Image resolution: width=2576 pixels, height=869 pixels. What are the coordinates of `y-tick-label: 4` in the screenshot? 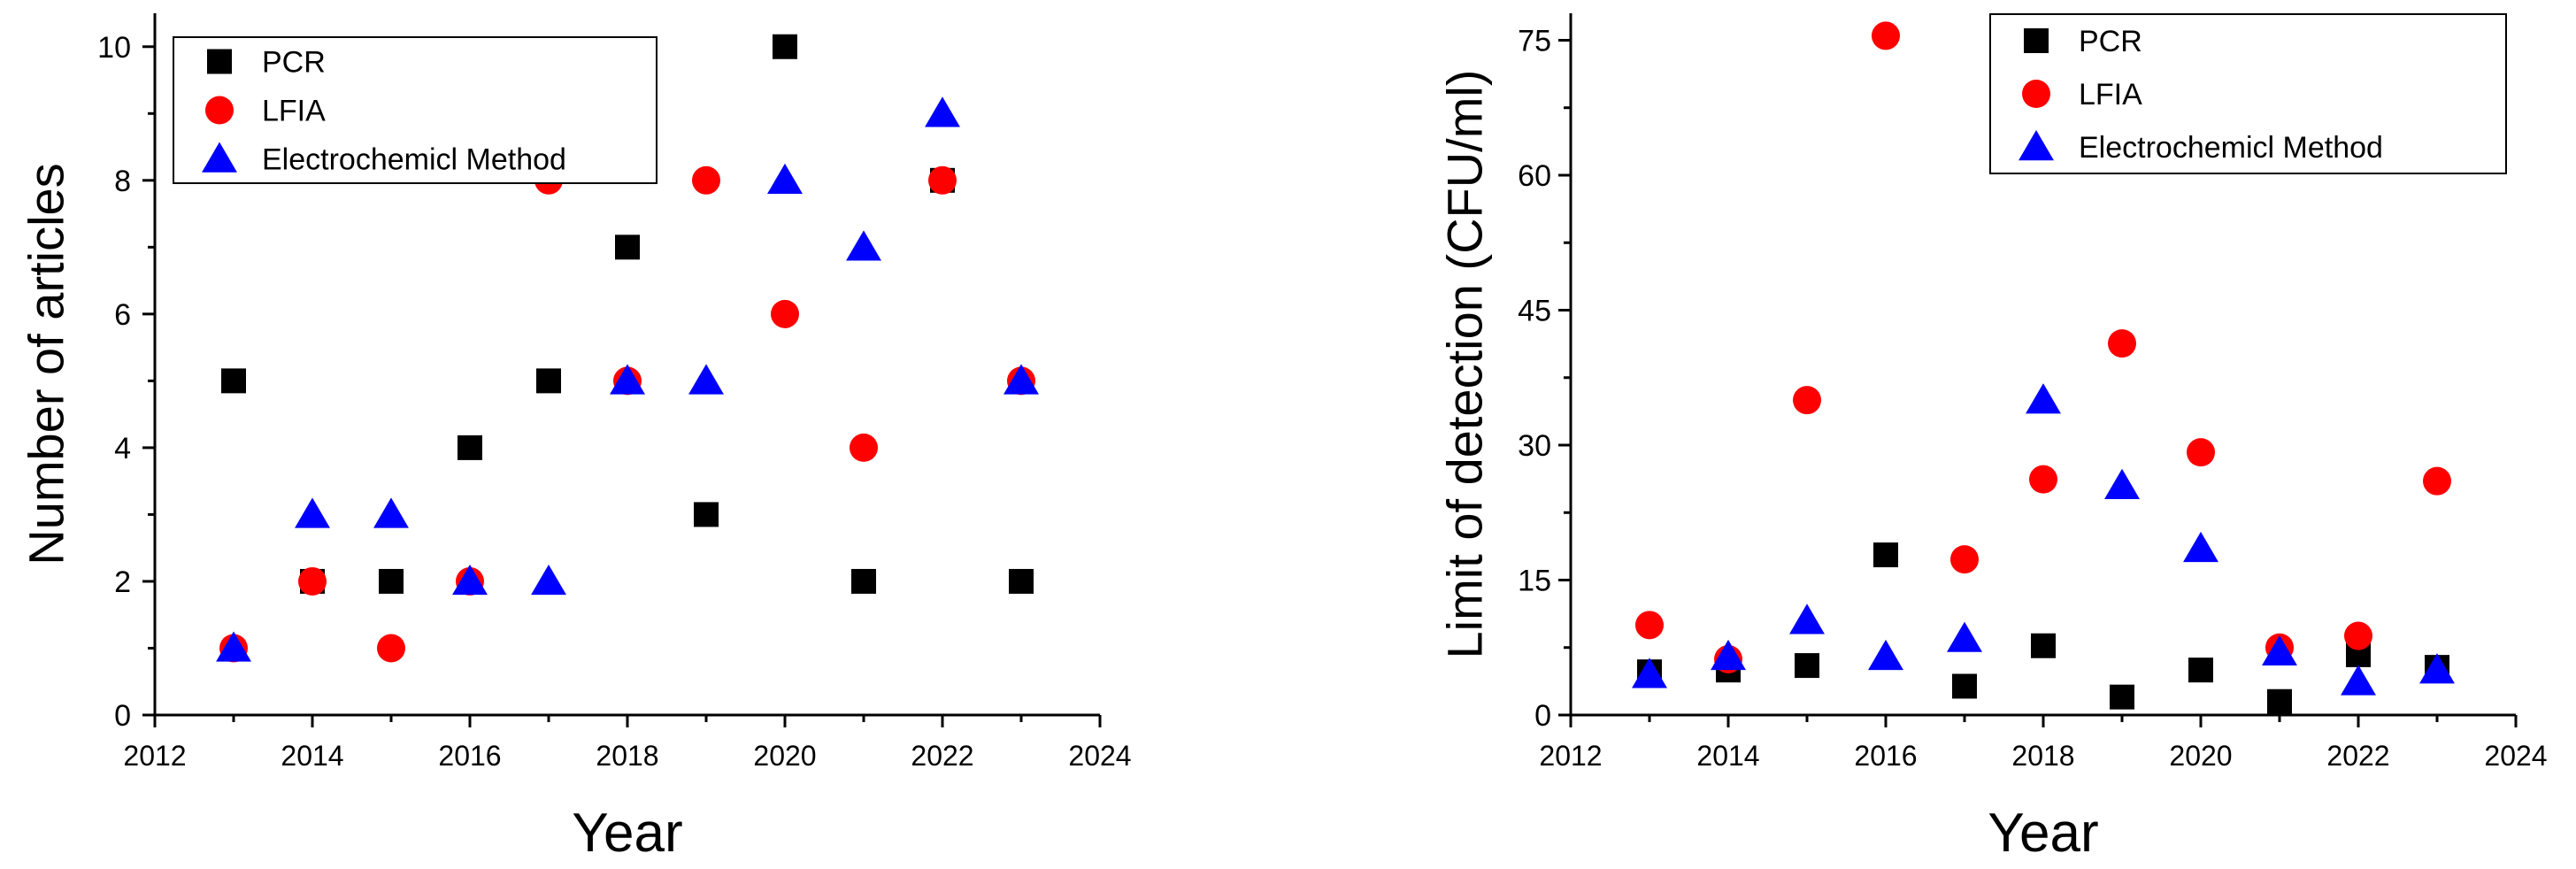 It's located at (122, 448).